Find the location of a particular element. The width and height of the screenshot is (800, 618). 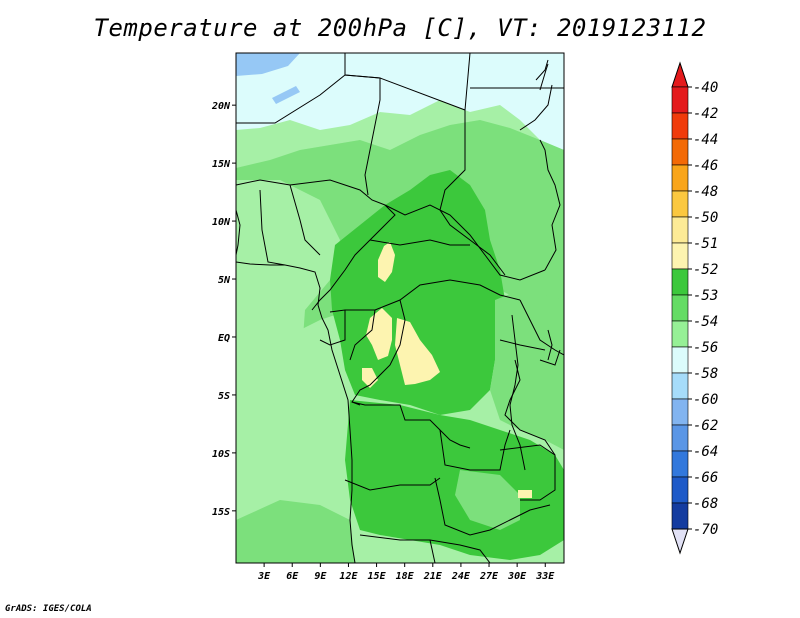

colorbar-label: -48 is located at coordinates (705, 192).